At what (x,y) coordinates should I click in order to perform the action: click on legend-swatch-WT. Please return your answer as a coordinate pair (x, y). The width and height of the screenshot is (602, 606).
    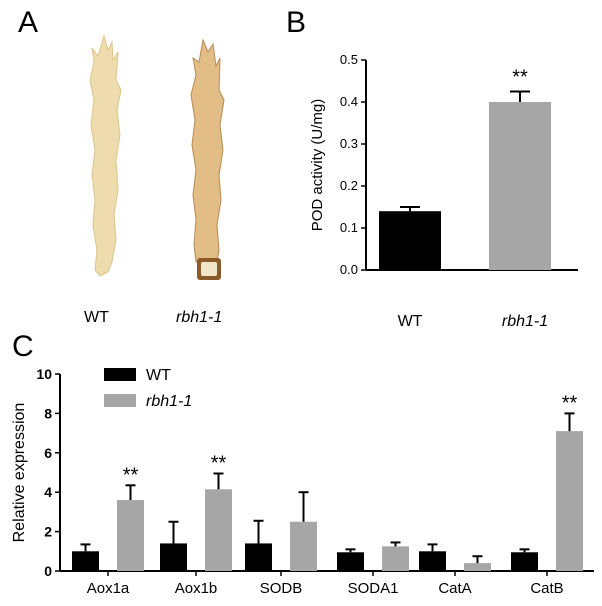
    Looking at the image, I should click on (120, 374).